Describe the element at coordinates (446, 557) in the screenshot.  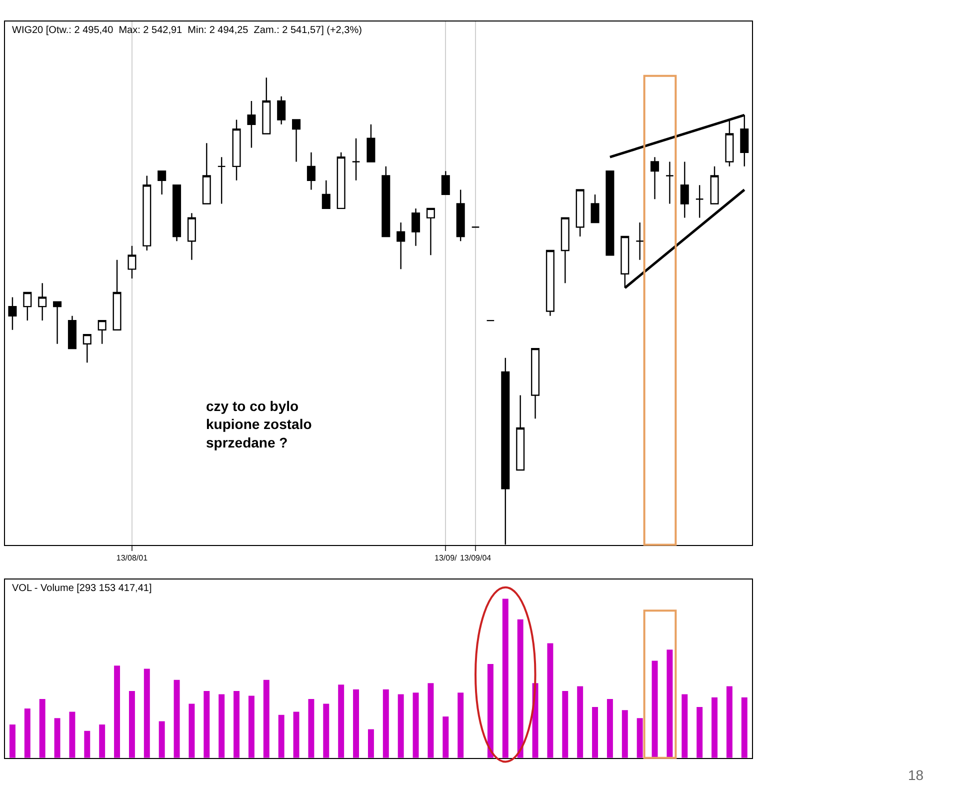
I see `x-tick-label: 13/09/` at that location.